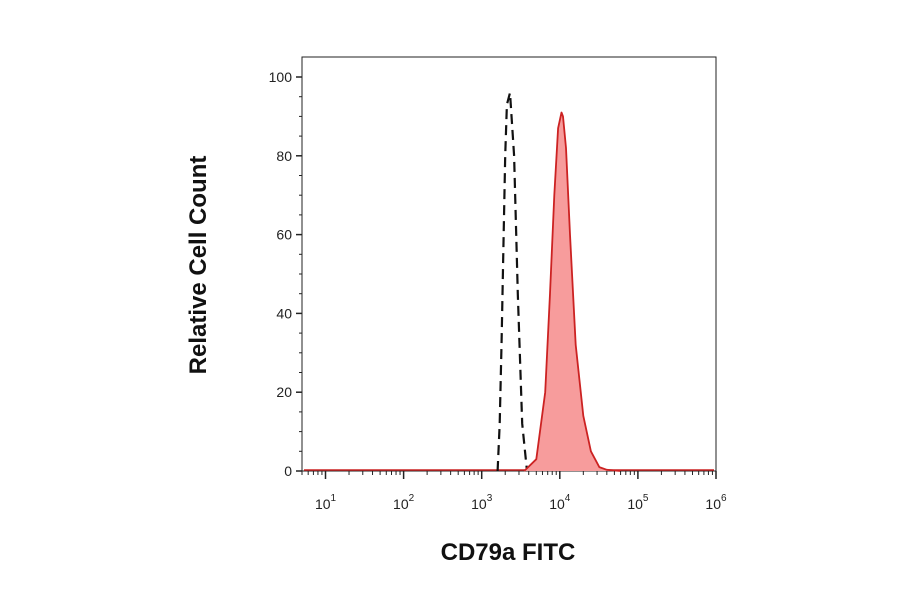 Image resolution: width=900 pixels, height=594 pixels. Describe the element at coordinates (284, 156) in the screenshot. I see `y-tick-label: 80` at that location.